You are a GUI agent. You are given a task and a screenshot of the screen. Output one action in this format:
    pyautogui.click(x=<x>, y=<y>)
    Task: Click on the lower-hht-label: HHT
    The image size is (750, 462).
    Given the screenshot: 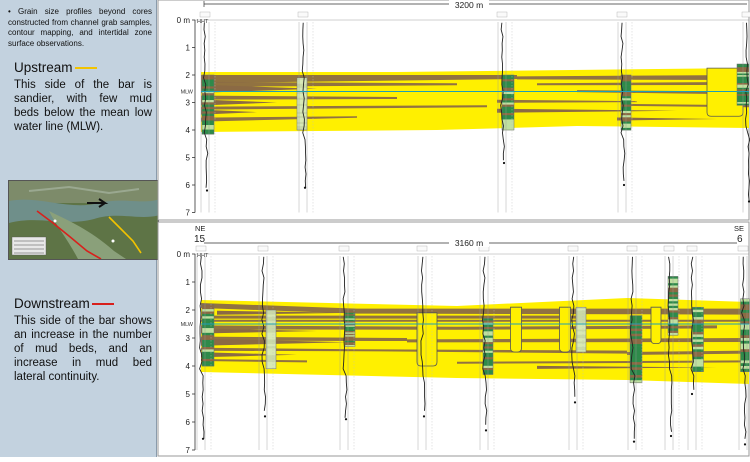 What is the action you would take?
    pyautogui.click(x=203, y=256)
    